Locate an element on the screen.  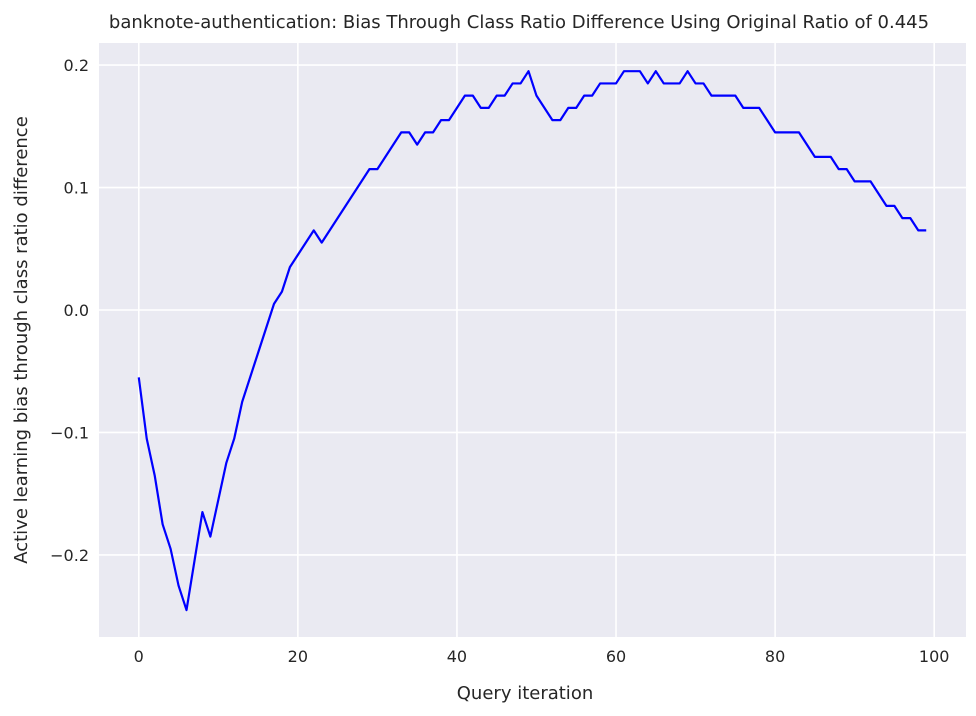
y-axis-ticks: −0.2 −0.1 0.0 0.1 0.2 is located at coordinates (69, 310).